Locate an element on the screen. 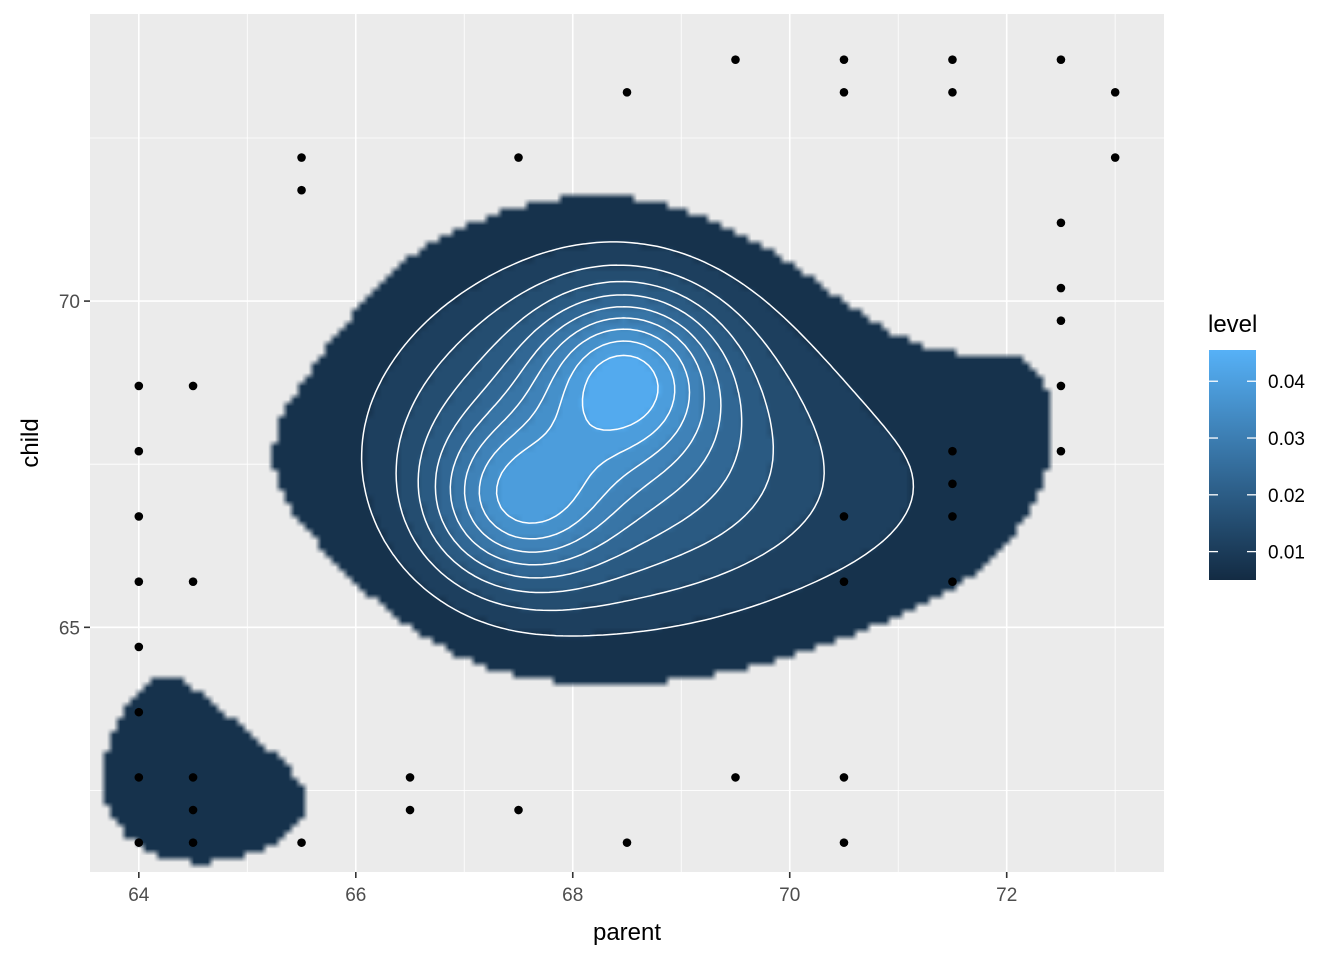 This screenshot has width=1344, height=960. legend-label: 0.01 is located at coordinates (1286, 553).